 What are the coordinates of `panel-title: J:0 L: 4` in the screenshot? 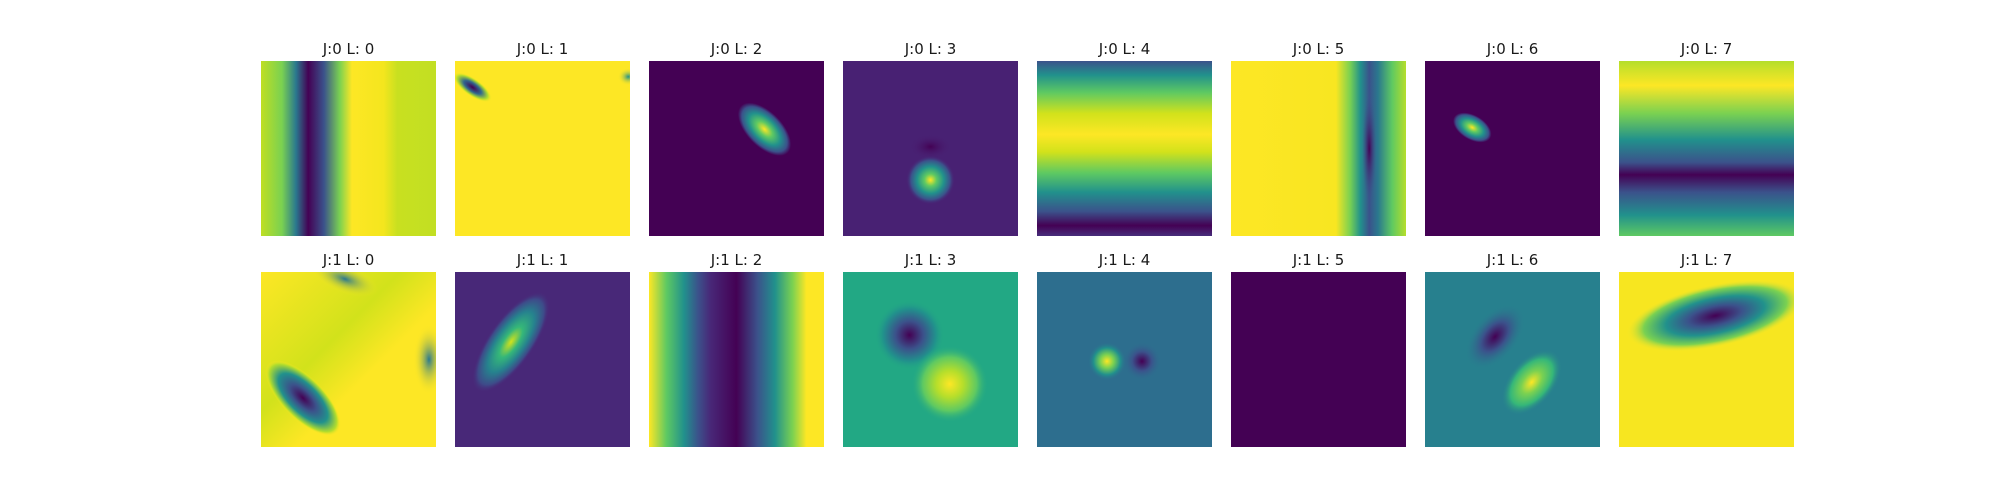 It's located at (1124, 49).